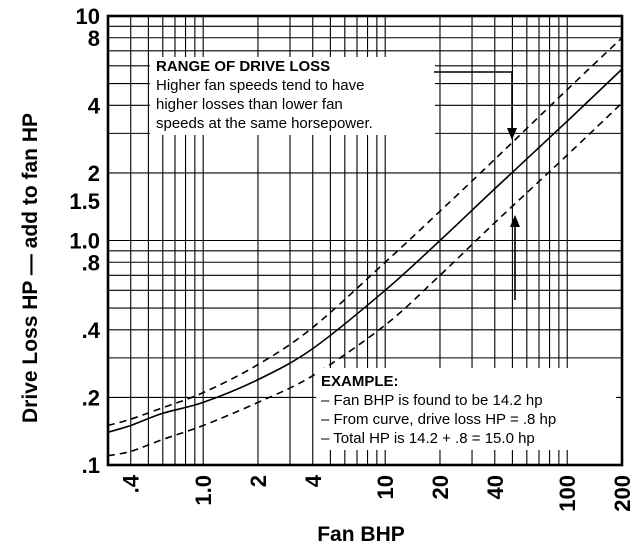  I want to click on y-tick-label: .2, so click(91, 397).